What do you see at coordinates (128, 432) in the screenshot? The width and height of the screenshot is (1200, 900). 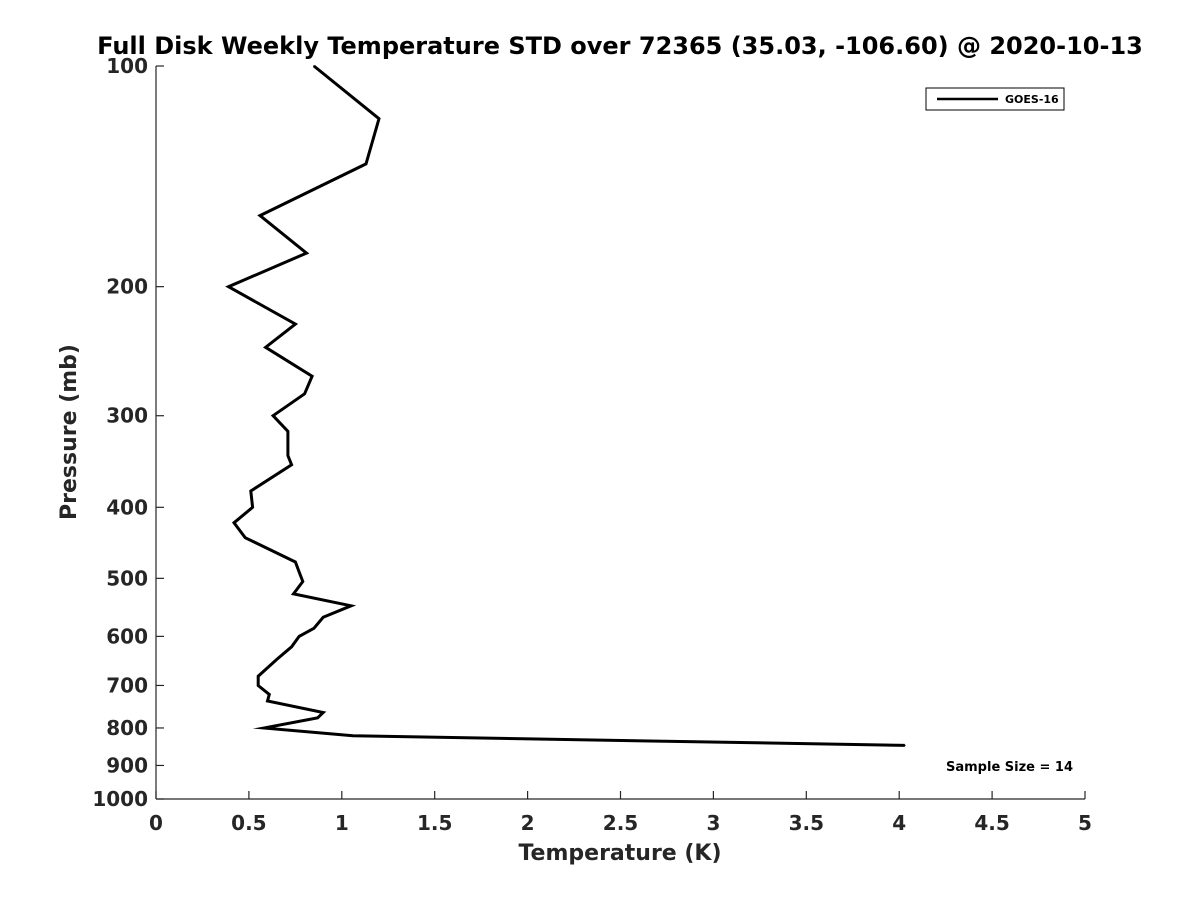 I see `y-ticks: 100 200 300 400 500 600 700 800 900 1000` at bounding box center [128, 432].